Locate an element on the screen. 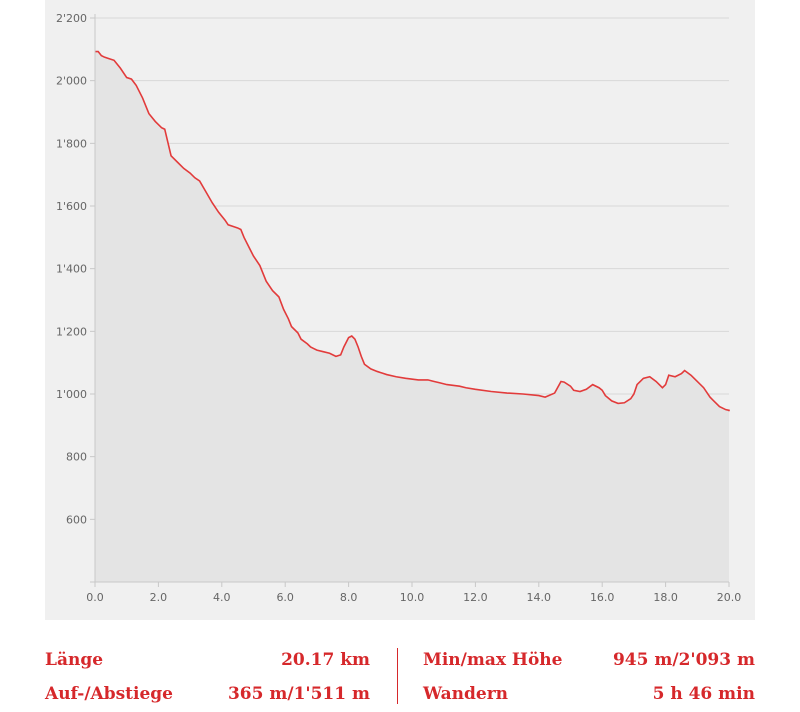 This screenshot has width=800, height=712. x-tick-label: 12.0 is located at coordinates (475, 597).